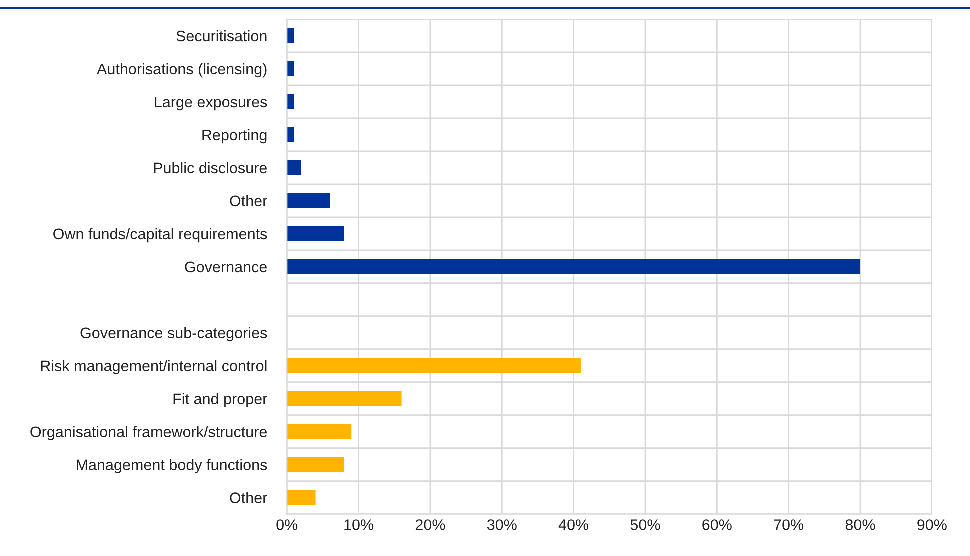 The image size is (970, 556). Describe the element at coordinates (717, 525) in the screenshot. I see `x-tick-label: 60%` at that location.